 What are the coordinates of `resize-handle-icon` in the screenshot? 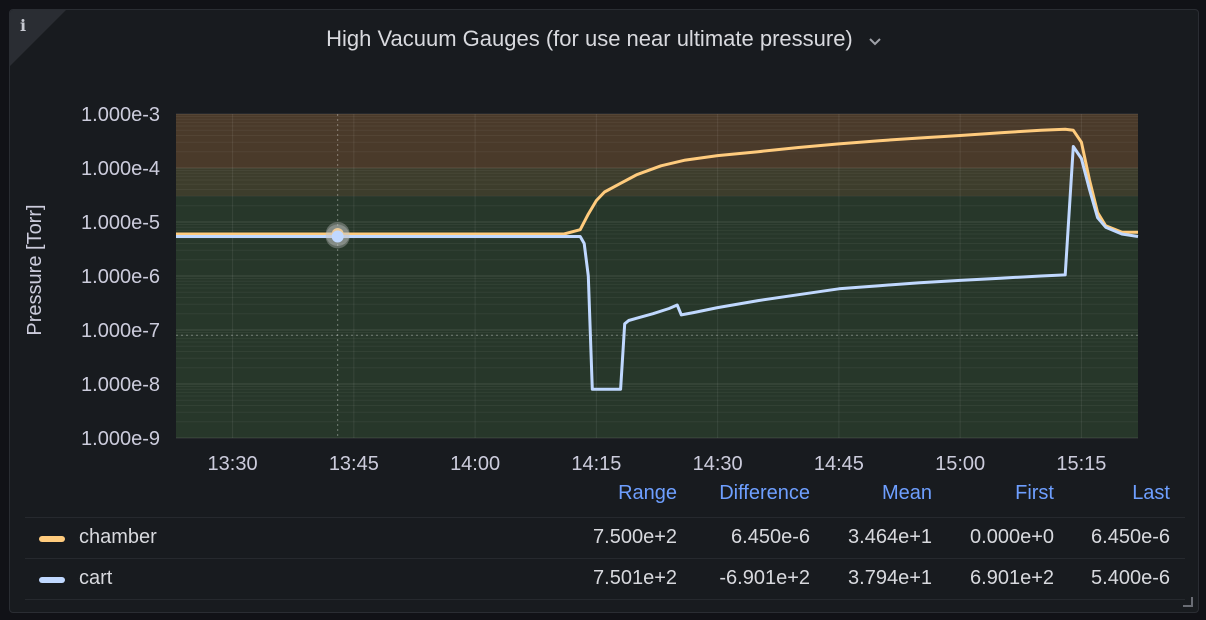 It's located at (1188, 602).